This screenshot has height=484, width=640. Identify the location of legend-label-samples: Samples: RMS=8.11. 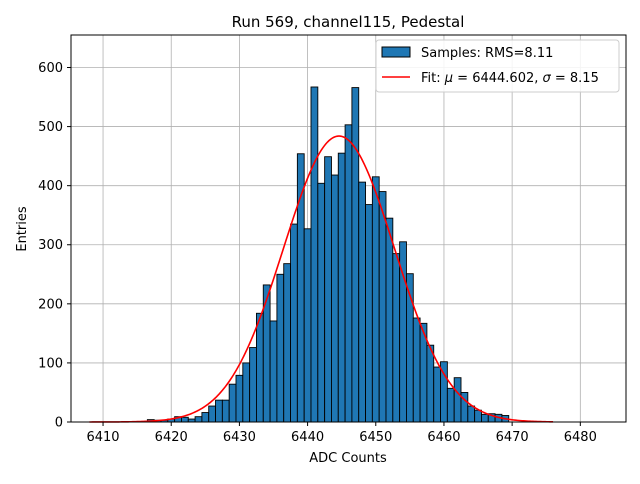
(487, 53).